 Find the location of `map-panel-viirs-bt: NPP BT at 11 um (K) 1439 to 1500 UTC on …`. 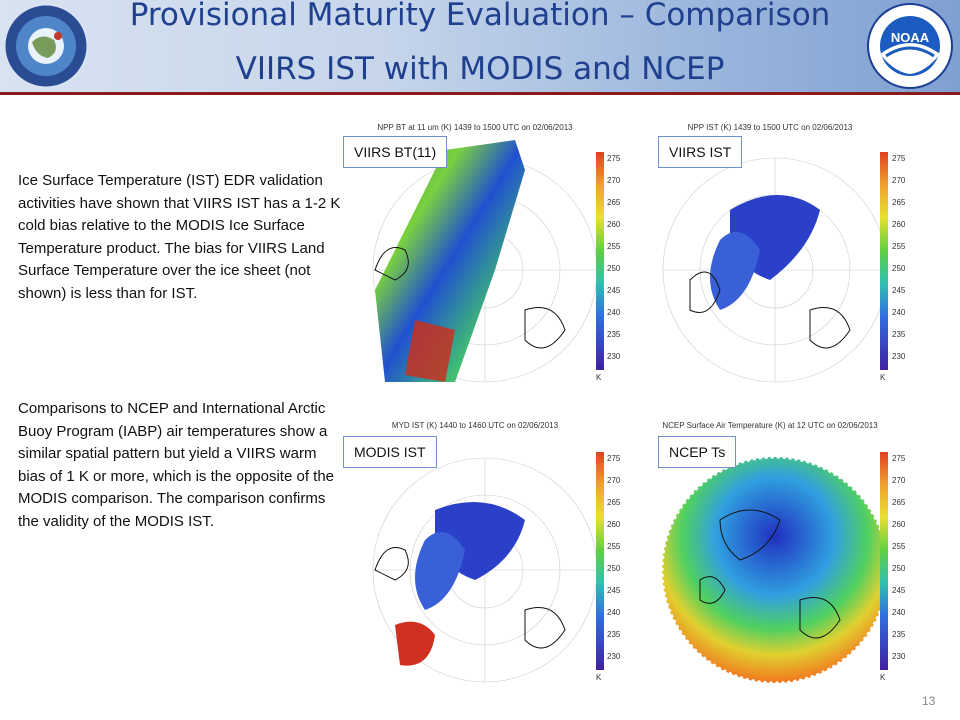

map-panel-viirs-bt: NPP BT at 11 um (K) 1439 to 1500 UTC on … is located at coordinates (483, 253).